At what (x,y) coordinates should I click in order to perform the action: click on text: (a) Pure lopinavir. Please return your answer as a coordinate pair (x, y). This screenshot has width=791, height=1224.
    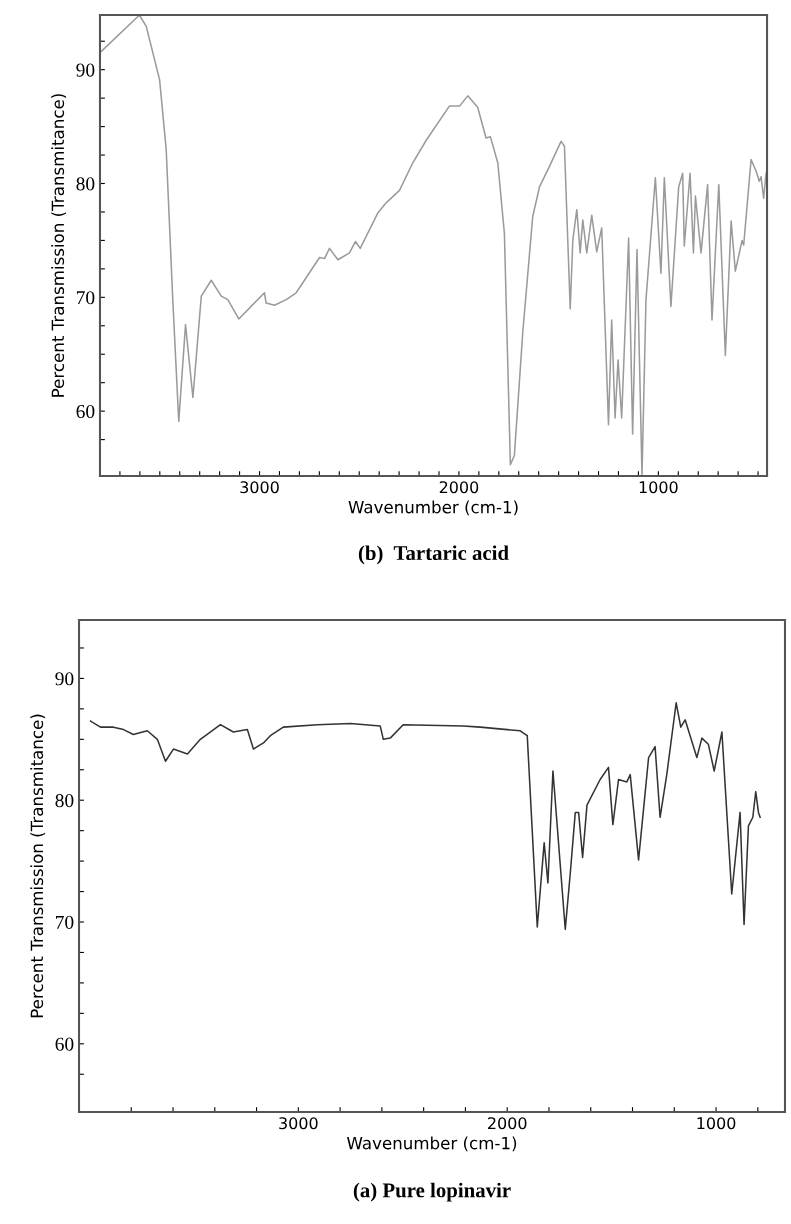
    Looking at the image, I should click on (432, 1192).